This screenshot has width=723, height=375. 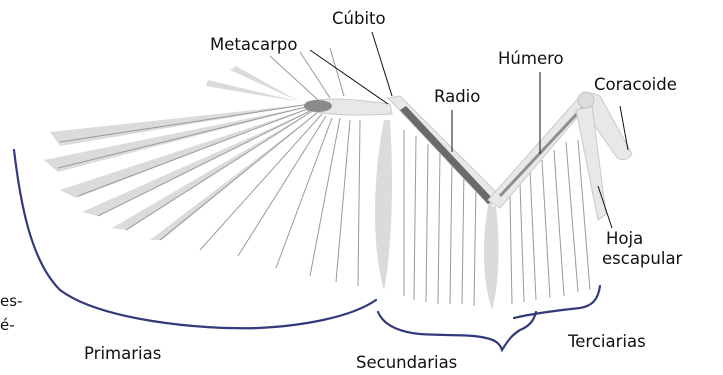 What do you see at coordinates (437, 215) in the screenshot?
I see `secondary-feathers` at bounding box center [437, 215].